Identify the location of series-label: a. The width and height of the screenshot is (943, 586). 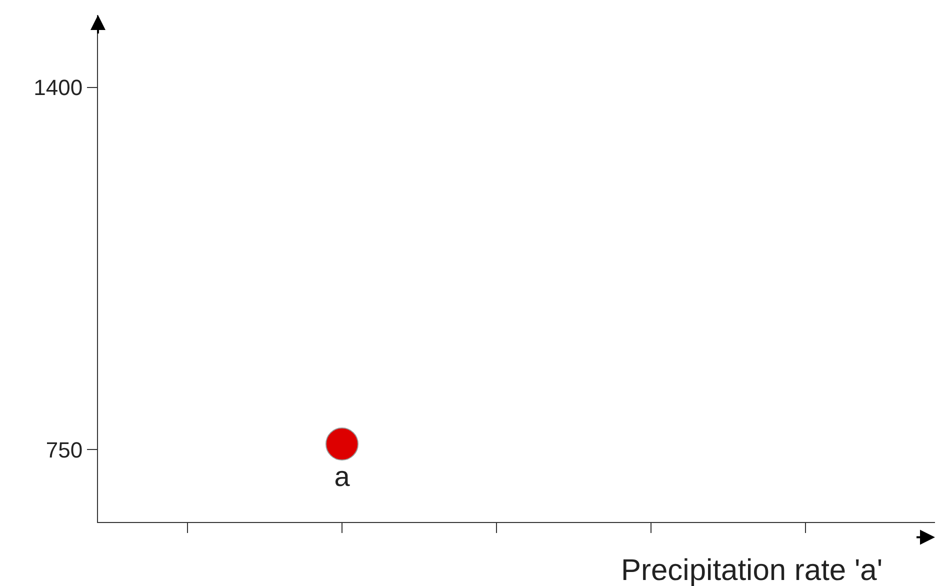
(342, 476).